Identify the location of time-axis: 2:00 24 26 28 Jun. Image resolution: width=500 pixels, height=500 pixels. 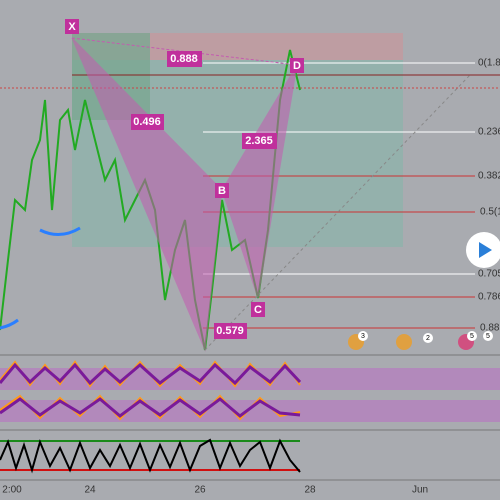
(215, 490).